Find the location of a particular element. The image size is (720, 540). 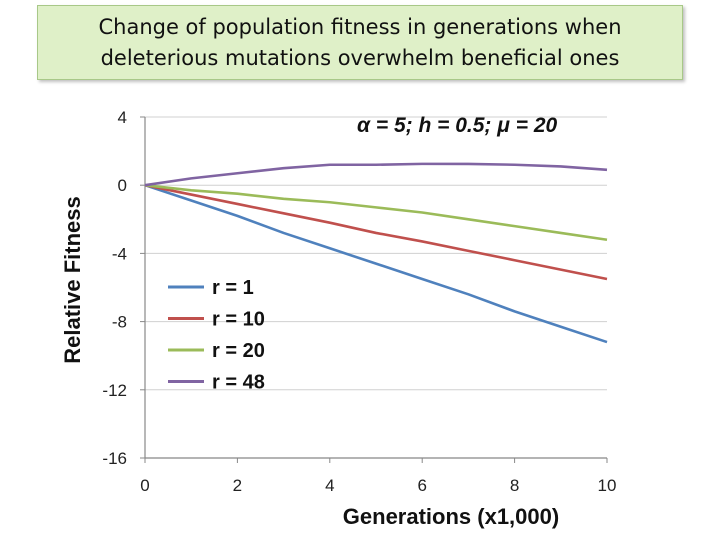

x-tick-label: 6 is located at coordinates (421, 485).